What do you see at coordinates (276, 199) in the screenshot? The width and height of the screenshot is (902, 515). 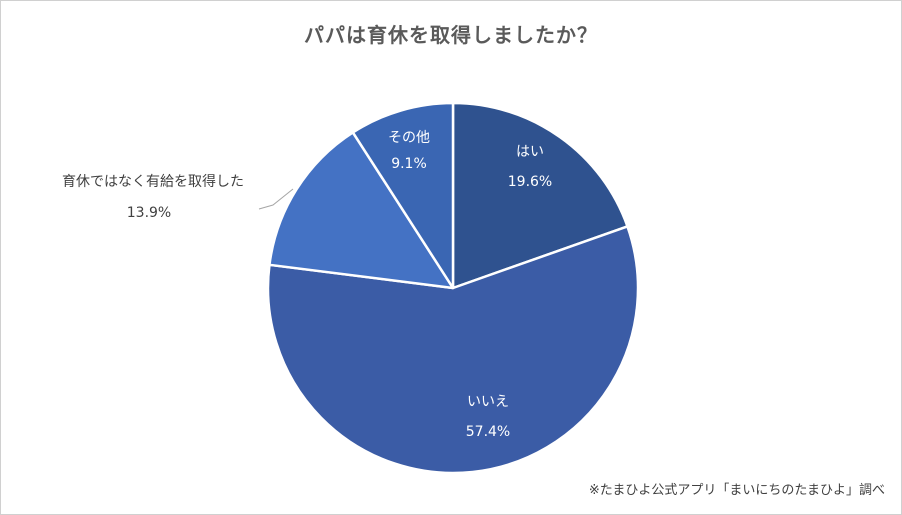 I see `leader-line` at bounding box center [276, 199].